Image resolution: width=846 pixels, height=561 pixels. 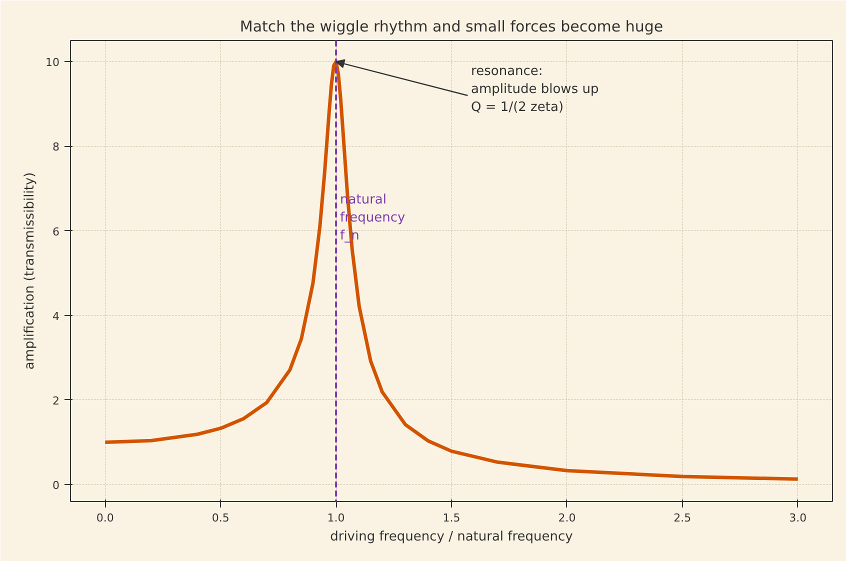 I want to click on x-tick-label: 3.0, so click(x=798, y=518).